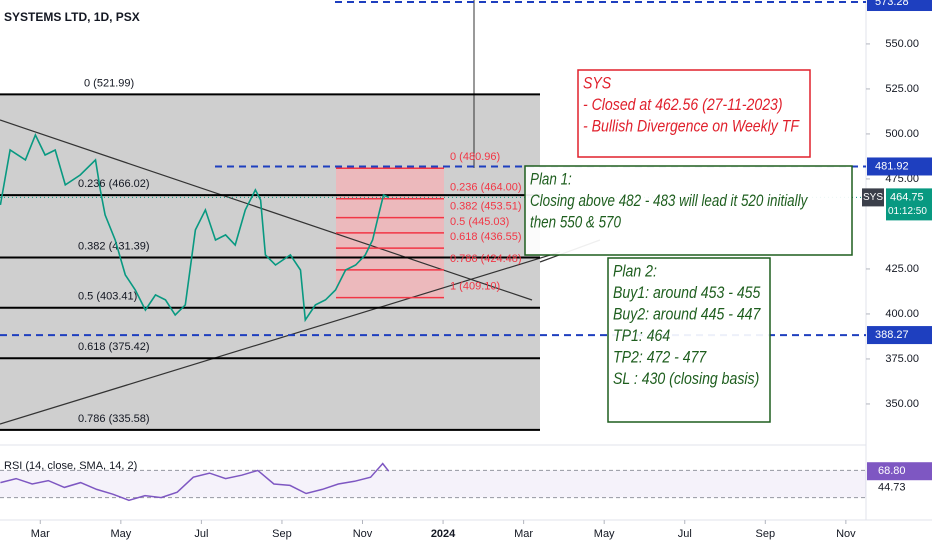 This screenshot has width=932, height=550. Describe the element at coordinates (642, 336) in the screenshot. I see `plan2-line: TP1: 464` at that location.